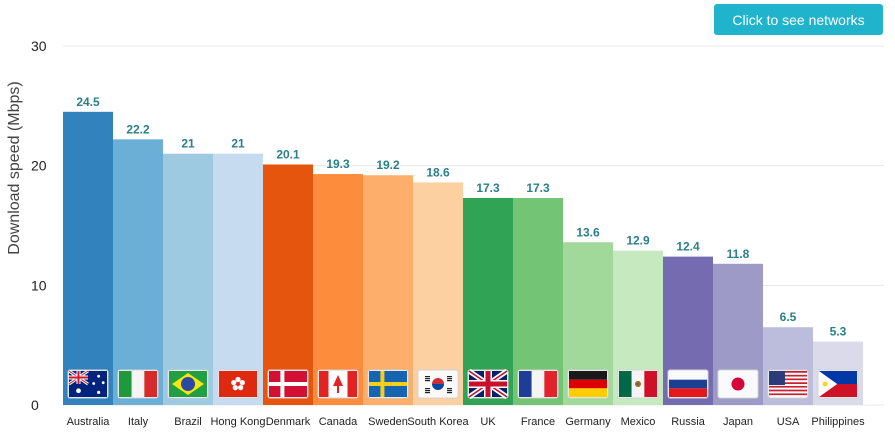 This screenshot has height=434, width=895. What do you see at coordinates (288, 384) in the screenshot?
I see `denmark-flag-icon` at bounding box center [288, 384].